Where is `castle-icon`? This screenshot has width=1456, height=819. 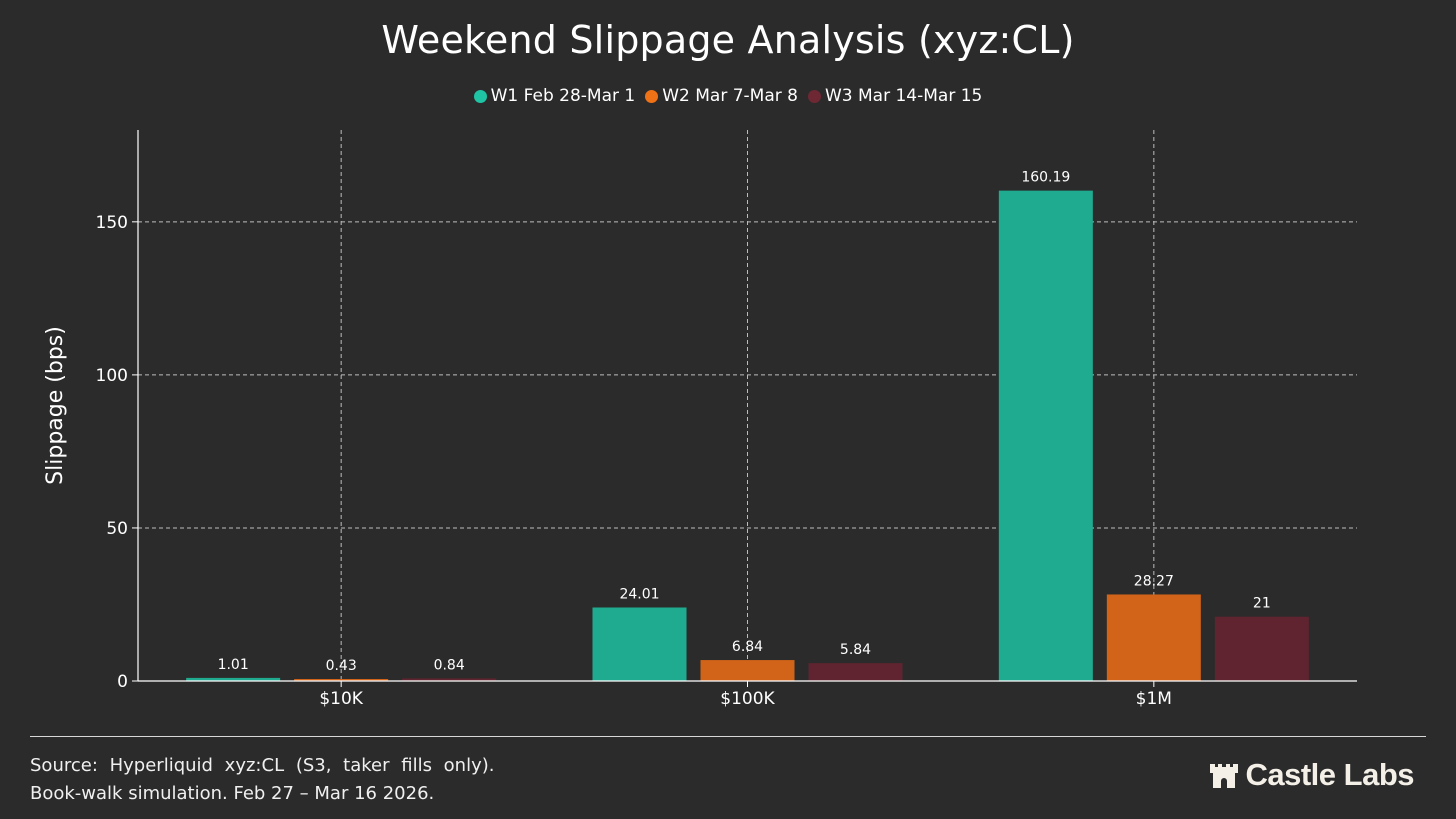
castle-icon is located at coordinates (1224, 776).